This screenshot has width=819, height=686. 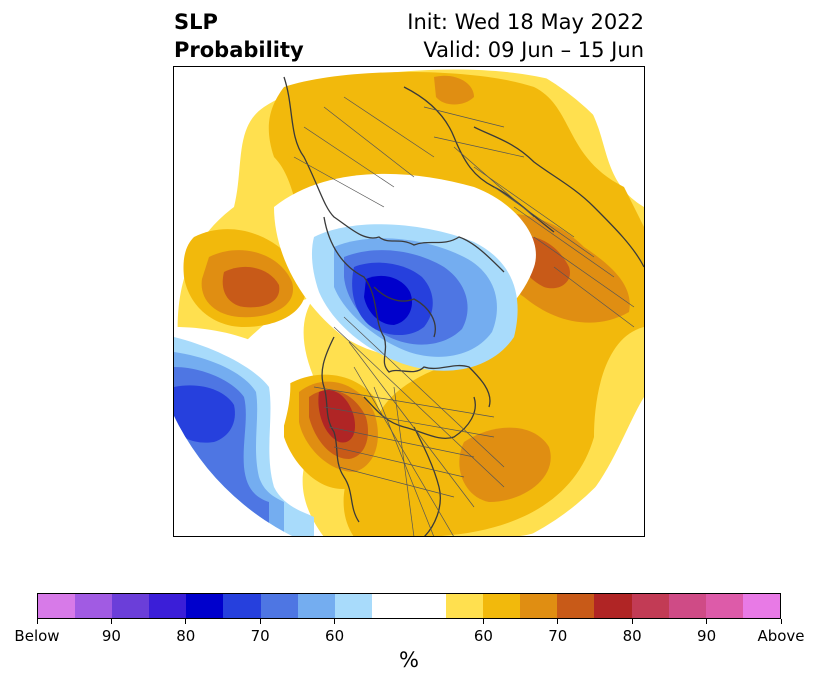 What do you see at coordinates (409, 660) in the screenshot?
I see `colorbar-unit: %` at bounding box center [409, 660].